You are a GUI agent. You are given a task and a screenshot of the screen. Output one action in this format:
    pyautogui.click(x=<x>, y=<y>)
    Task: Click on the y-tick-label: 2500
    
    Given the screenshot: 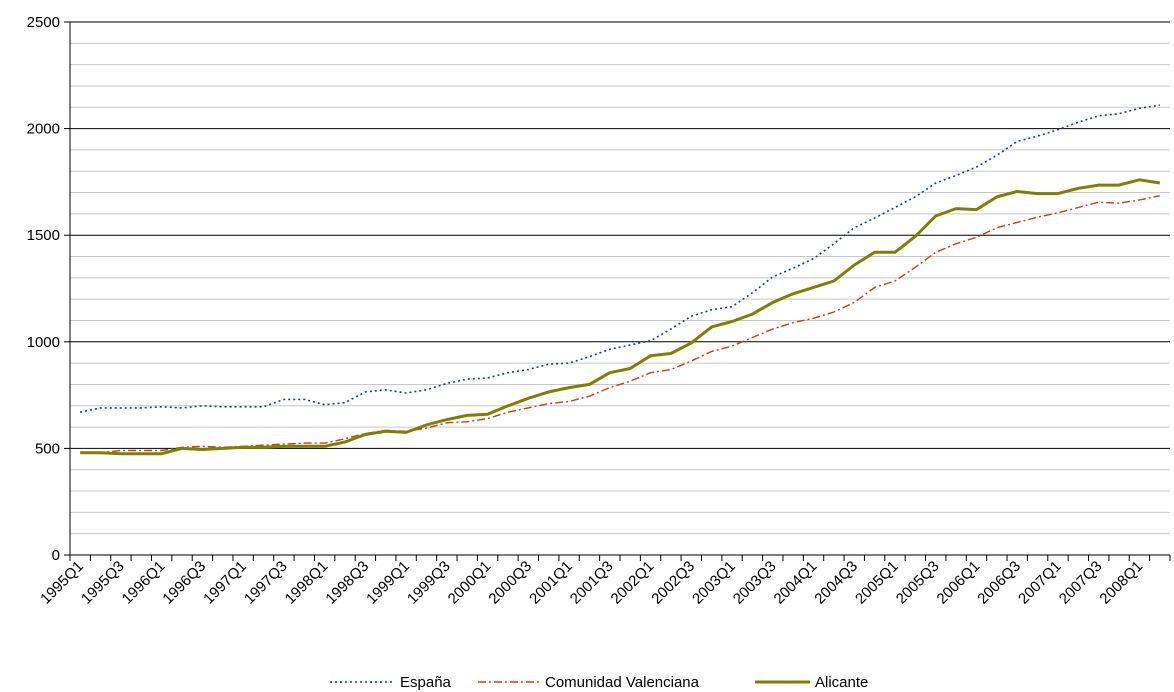 What is the action you would take?
    pyautogui.click(x=43, y=22)
    